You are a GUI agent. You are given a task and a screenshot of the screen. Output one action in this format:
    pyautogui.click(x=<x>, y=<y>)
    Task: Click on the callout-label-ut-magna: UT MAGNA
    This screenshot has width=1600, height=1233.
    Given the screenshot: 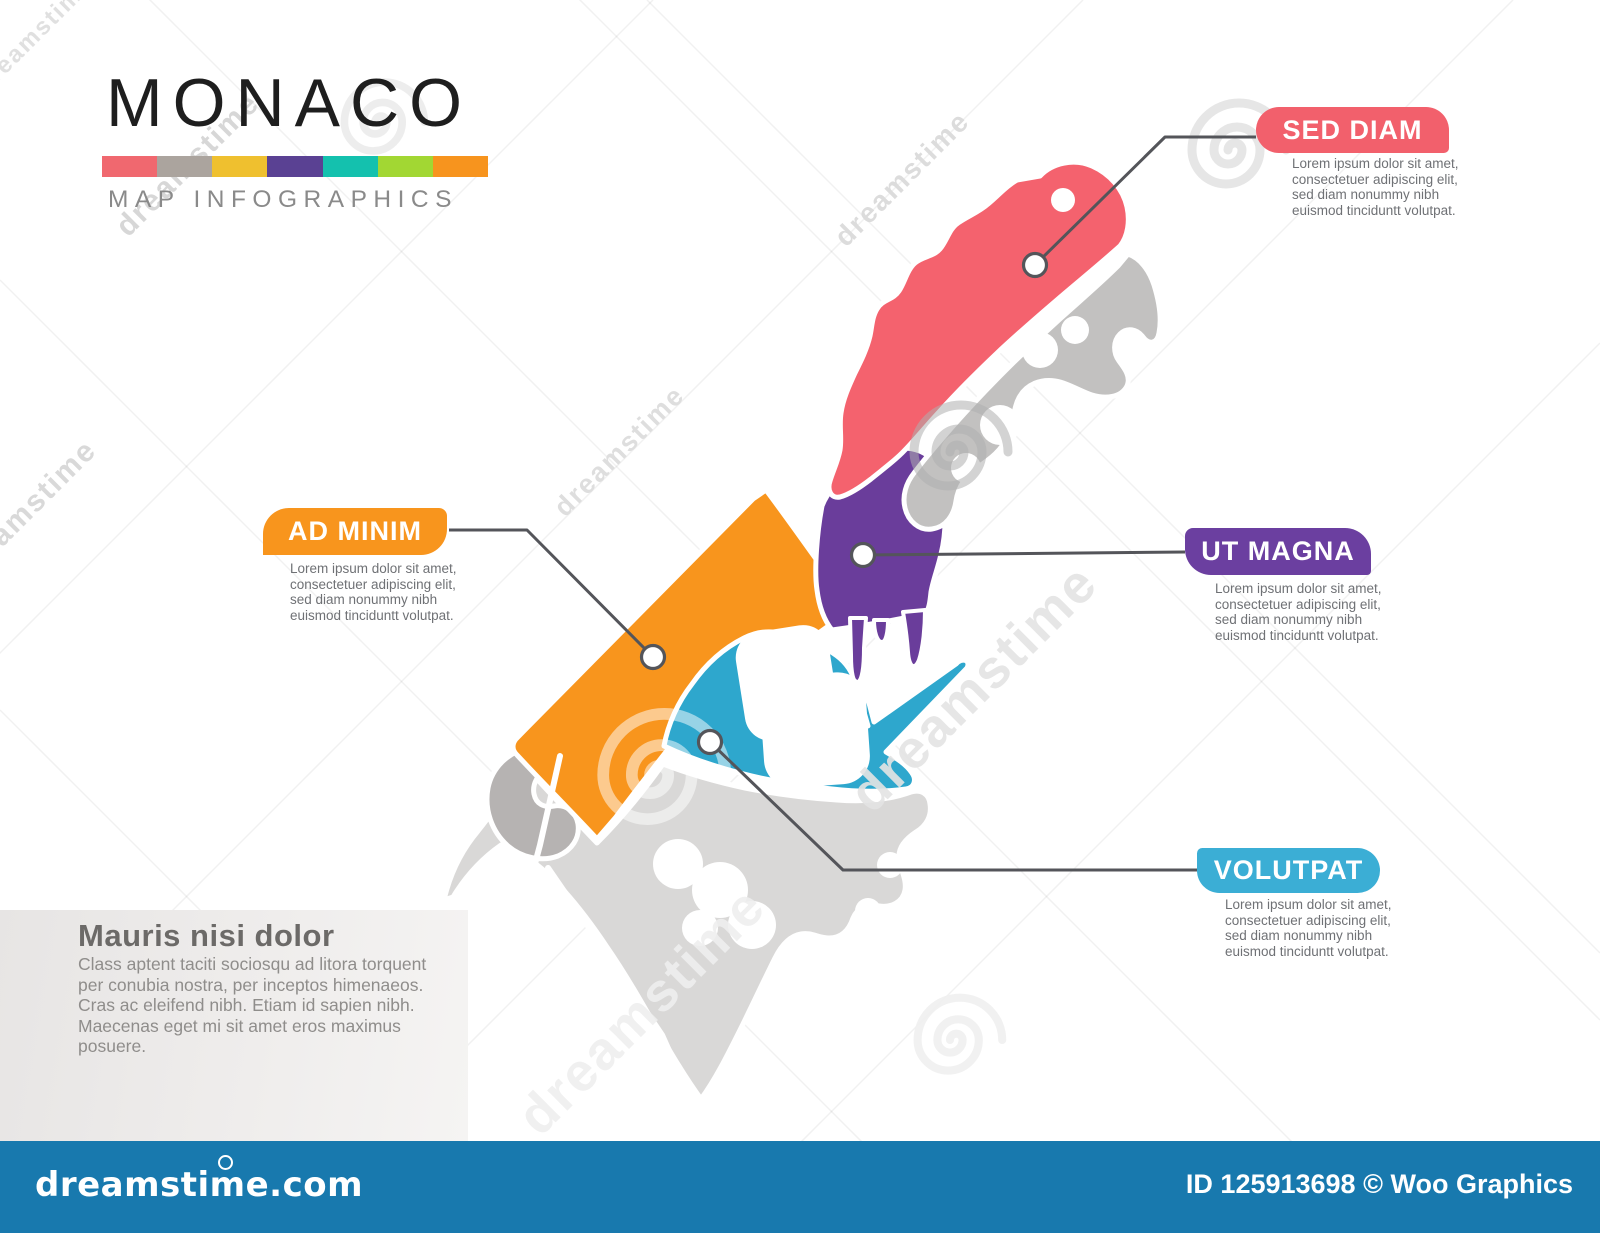 What is the action you would take?
    pyautogui.click(x=1278, y=551)
    